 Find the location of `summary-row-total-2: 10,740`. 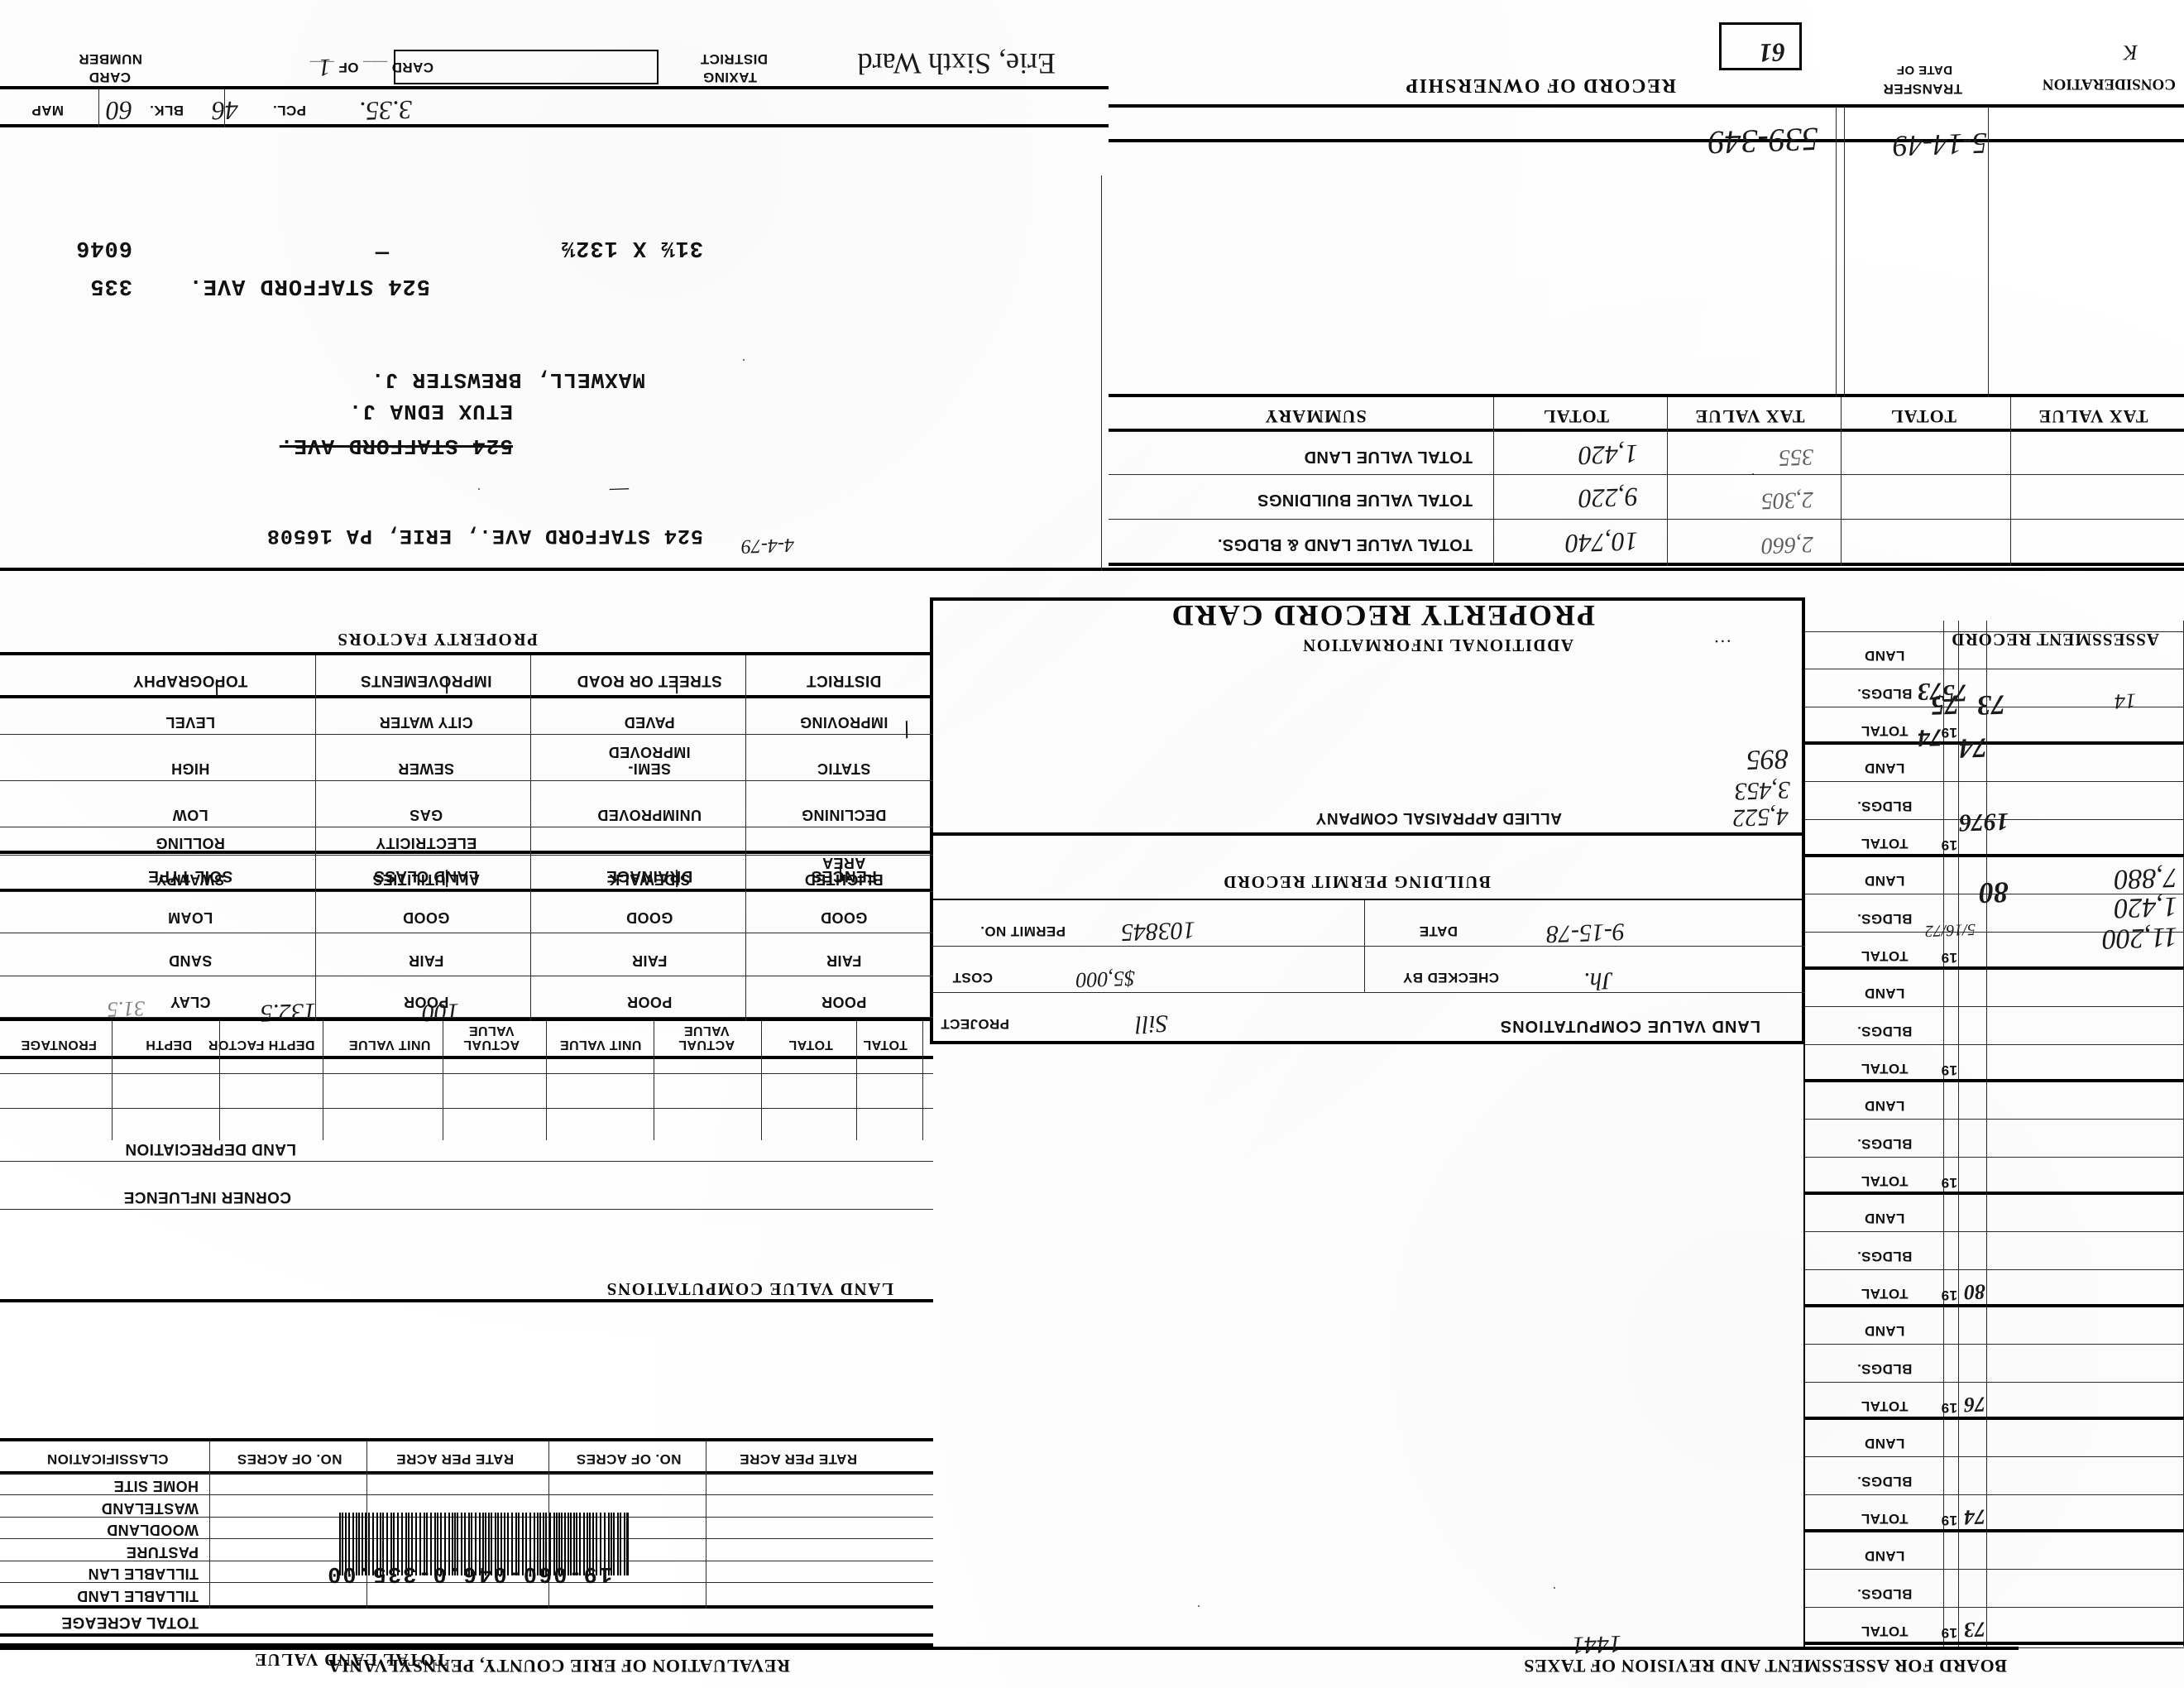

summary-row-total-2: 10,740 is located at coordinates (1601, 542).